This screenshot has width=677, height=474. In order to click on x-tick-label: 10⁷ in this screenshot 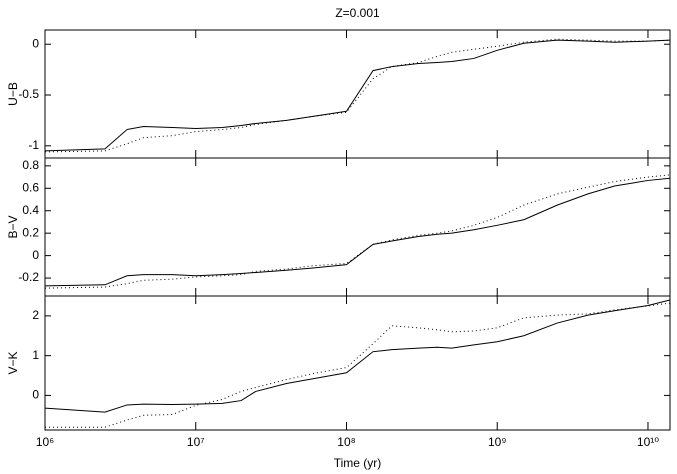, I will do `click(196, 442)`.